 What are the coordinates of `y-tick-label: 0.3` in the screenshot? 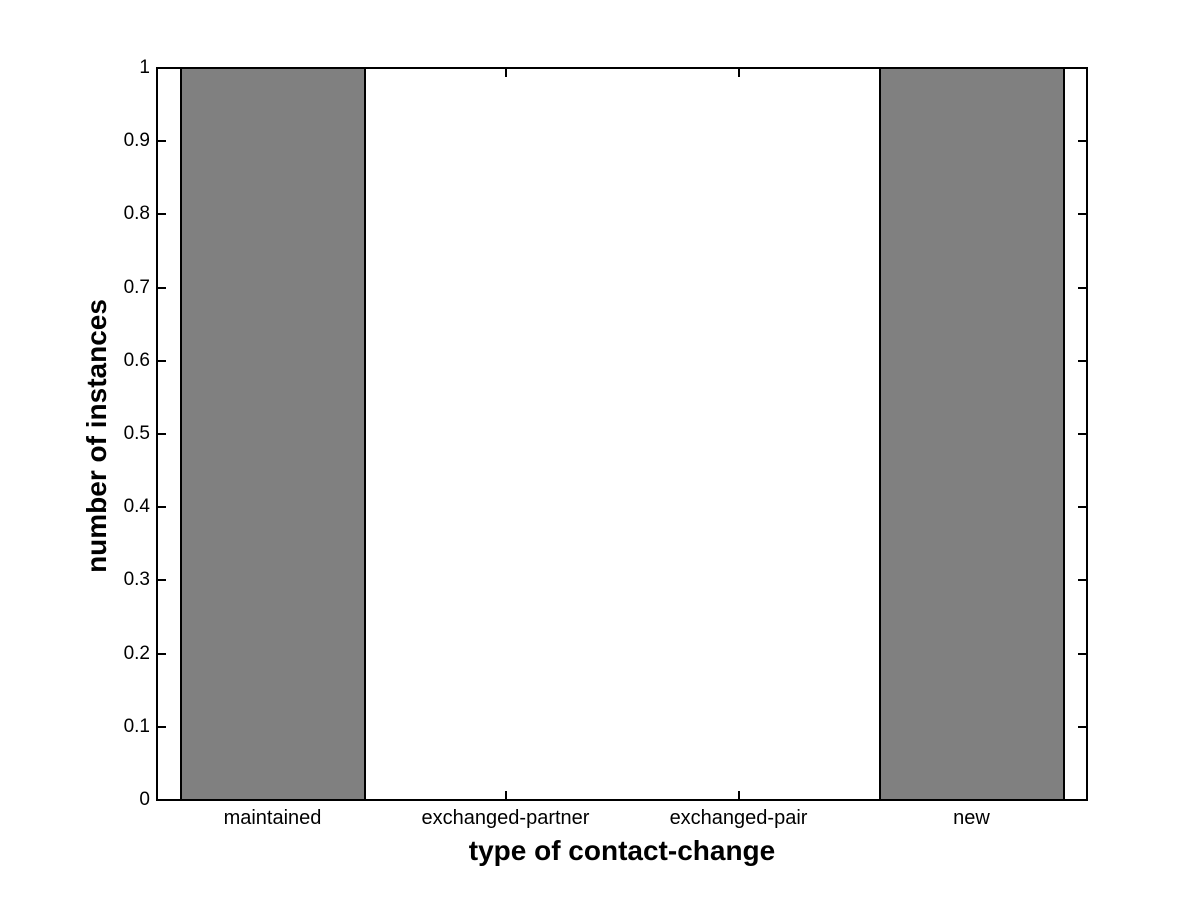 It's located at (136, 580).